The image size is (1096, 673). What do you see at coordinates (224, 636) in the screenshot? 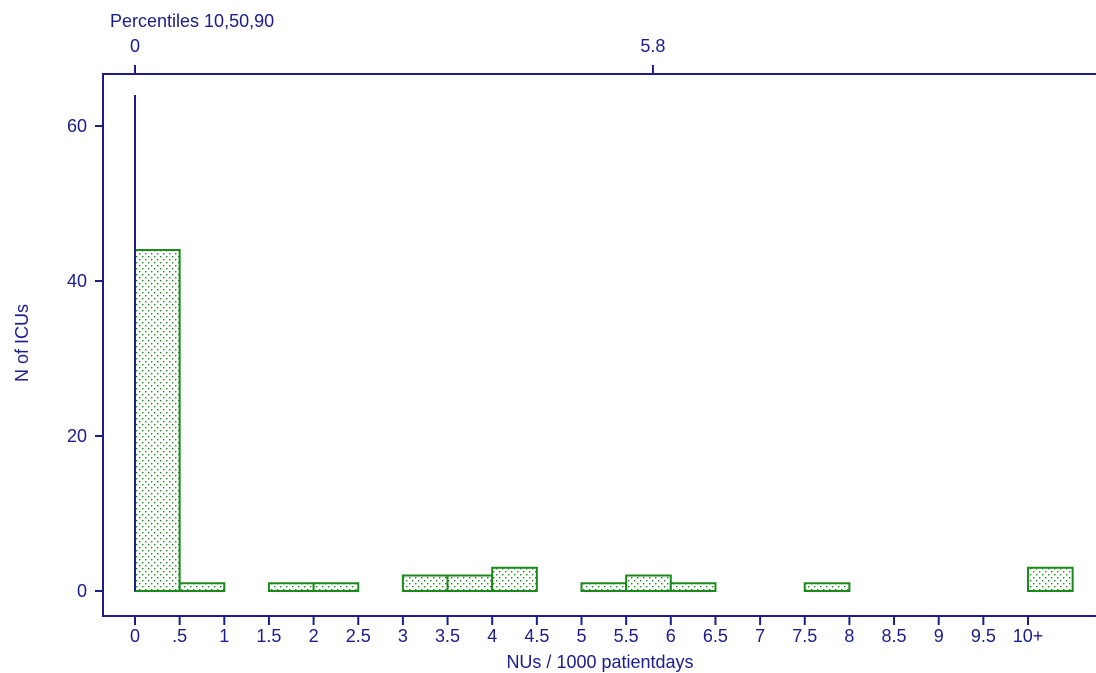
I see `x-tick-label: 1` at bounding box center [224, 636].